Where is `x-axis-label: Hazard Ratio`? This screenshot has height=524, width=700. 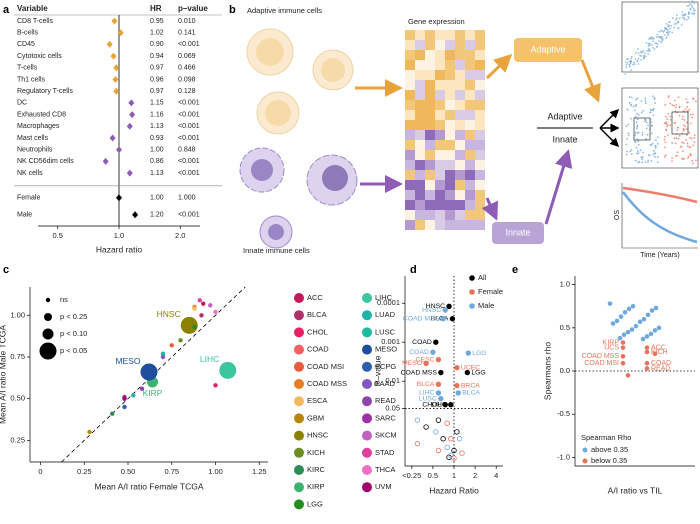
x-axis-label: Hazard Ratio is located at coordinates (454, 490).